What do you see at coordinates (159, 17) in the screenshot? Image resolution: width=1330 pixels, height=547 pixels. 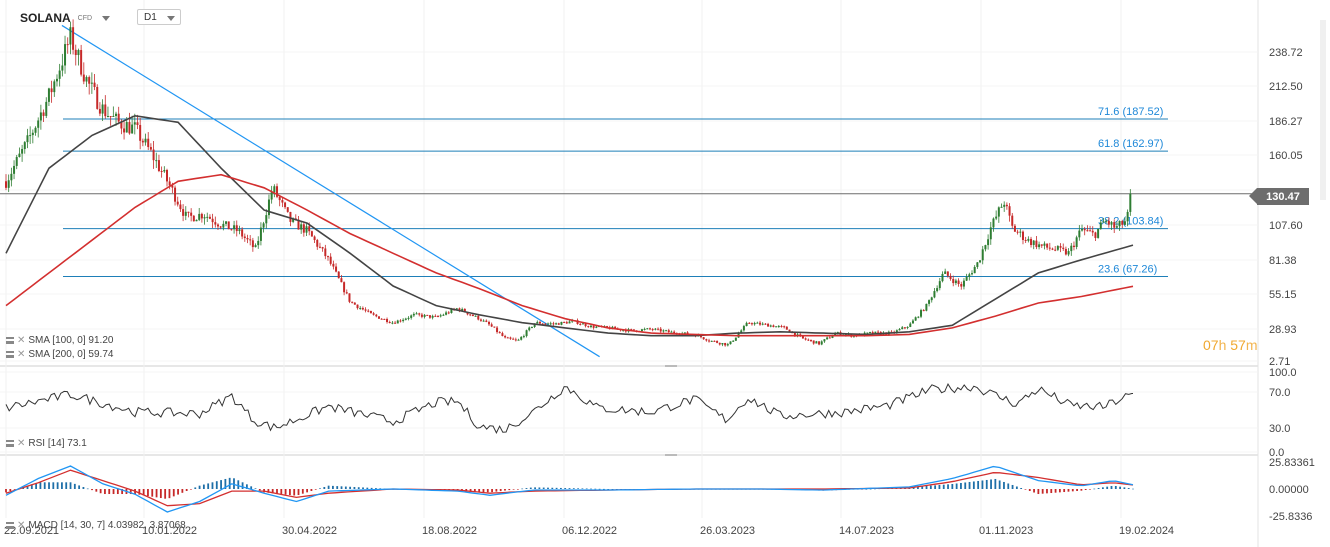 I see `timeframe-select: D1` at bounding box center [159, 17].